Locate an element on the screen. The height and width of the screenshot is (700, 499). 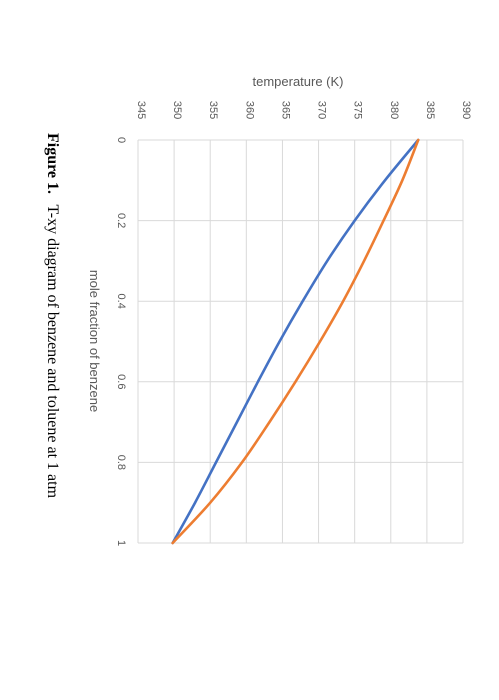
y-tick-label: 385 is located at coordinates (430, 110).